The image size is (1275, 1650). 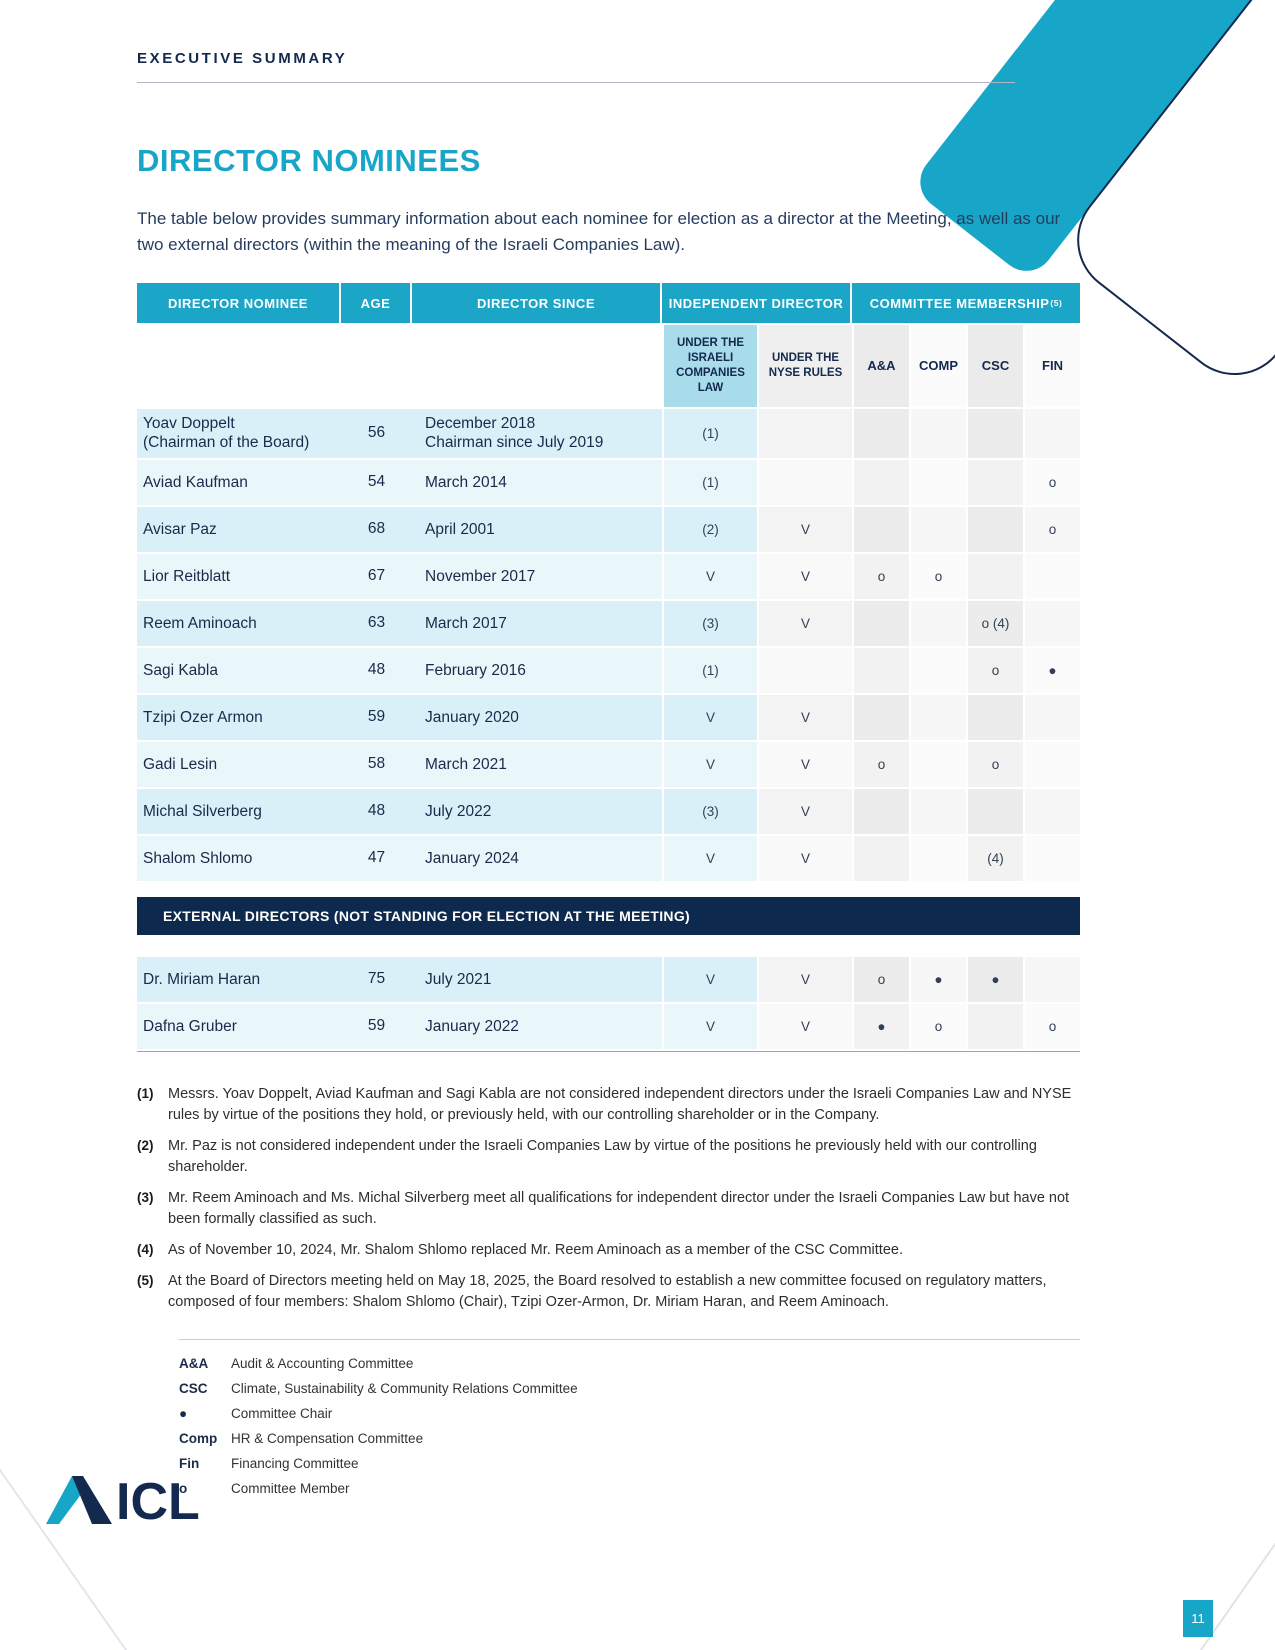 I want to click on subheader-nyse-rules: UNDER THE NYSE RULES, so click(x=804, y=366).